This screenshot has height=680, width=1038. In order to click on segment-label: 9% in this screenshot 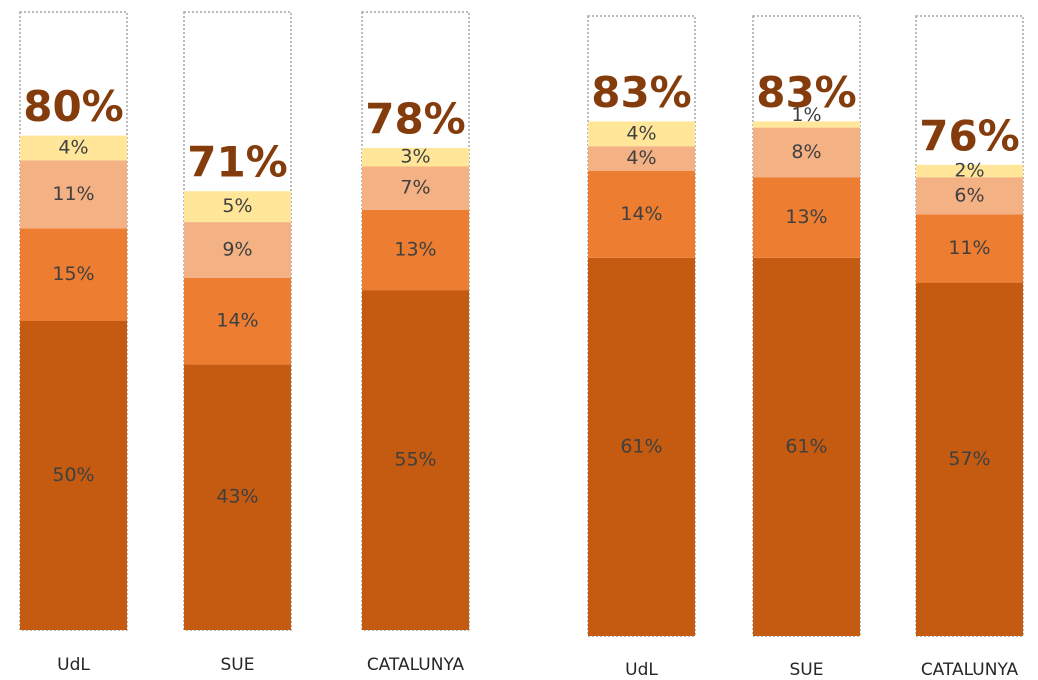, I will do `click(237, 249)`.